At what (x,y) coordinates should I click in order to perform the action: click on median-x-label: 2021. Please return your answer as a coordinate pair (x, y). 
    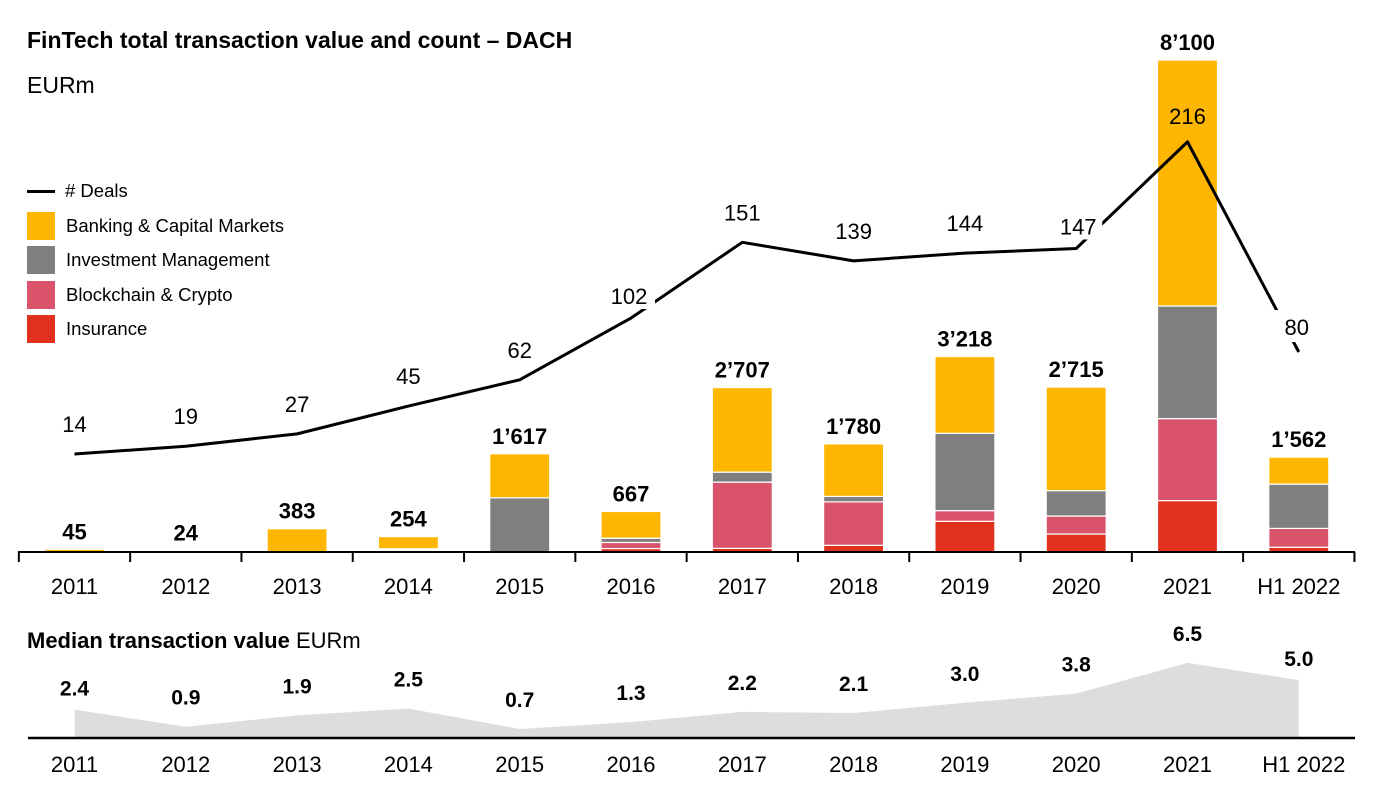
    Looking at the image, I should click on (1187, 764).